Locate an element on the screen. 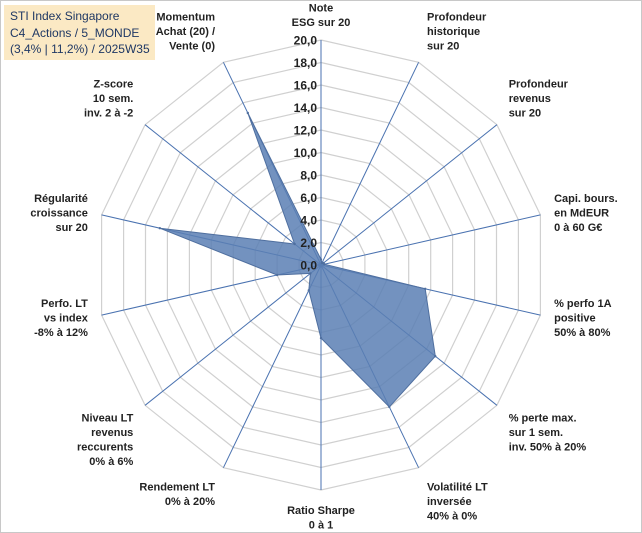  radar-axis-label: Ratio Sharpe 0 à 1 is located at coordinates (321, 518).